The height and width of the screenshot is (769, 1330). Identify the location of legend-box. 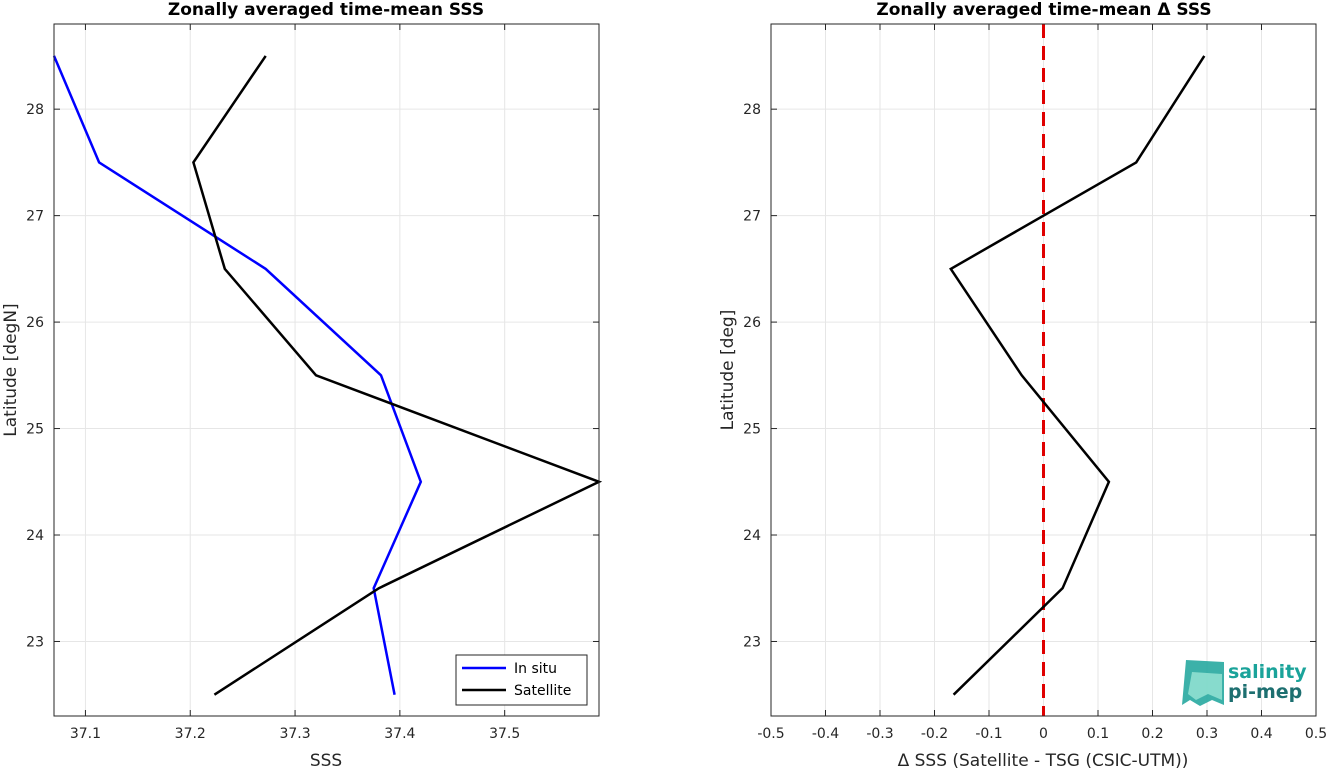
(521, 680).